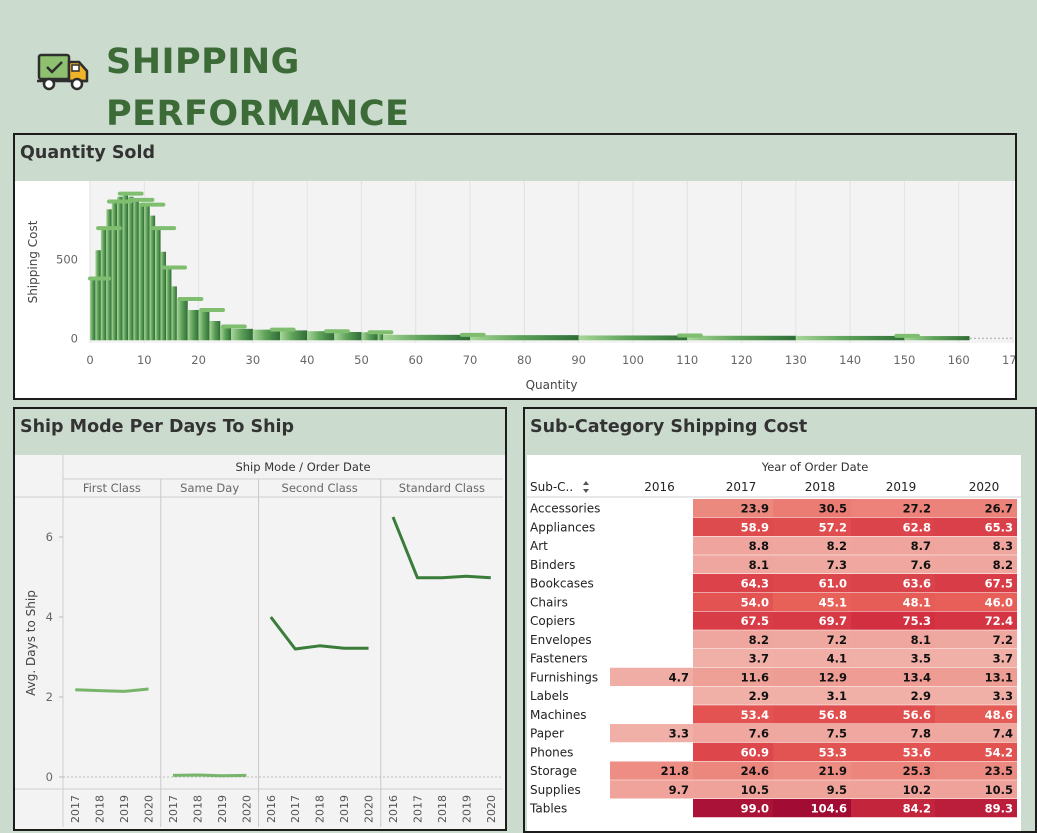 This screenshot has width=1037, height=833. Describe the element at coordinates (49, 777) in the screenshot. I see `ship-y-tick-label: 0` at that location.